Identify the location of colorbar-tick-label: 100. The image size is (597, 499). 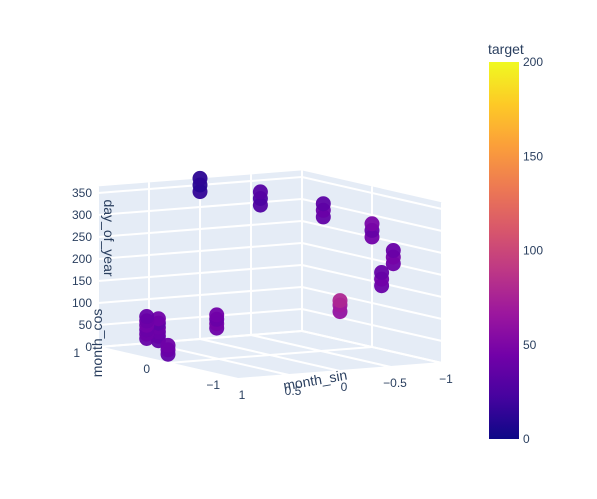
(533, 251).